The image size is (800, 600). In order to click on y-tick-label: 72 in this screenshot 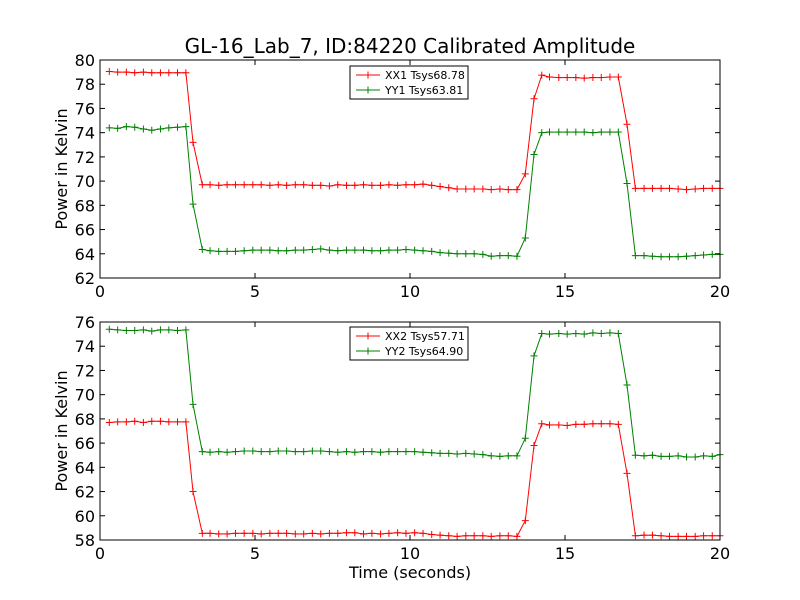, I will do `click(85, 370)`.